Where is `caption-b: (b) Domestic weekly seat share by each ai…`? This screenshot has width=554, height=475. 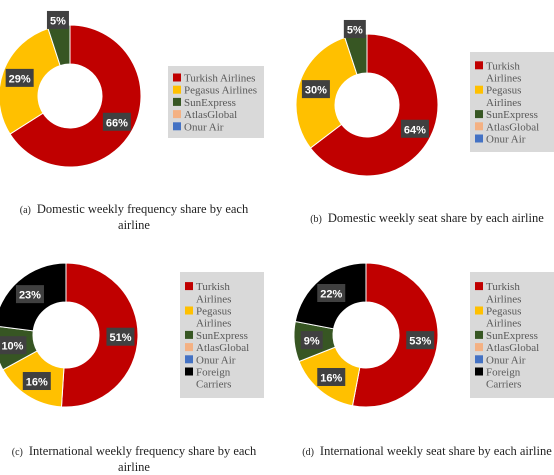 caption-b: (b) Domestic weekly seat share by each ai… is located at coordinates (427, 219).